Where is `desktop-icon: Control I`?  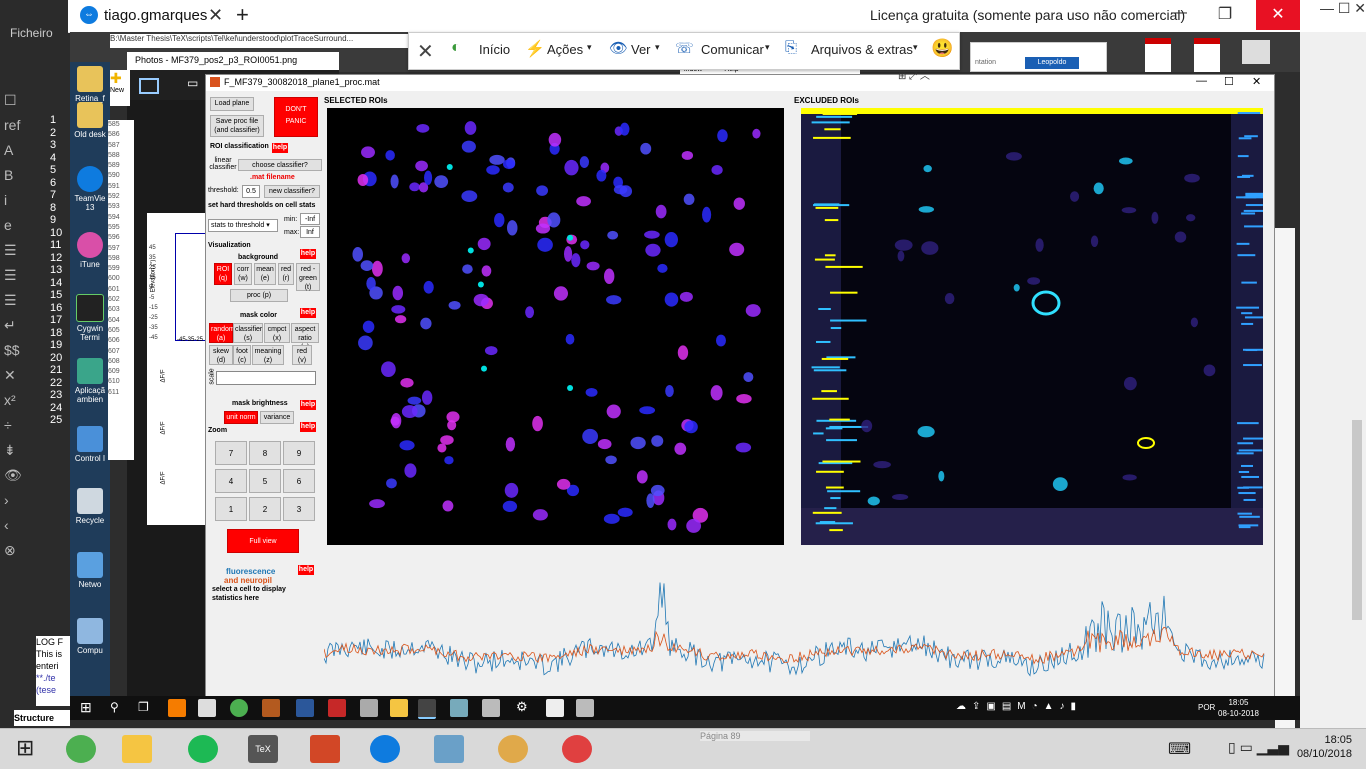 desktop-icon: Control I is located at coordinates (90, 444).